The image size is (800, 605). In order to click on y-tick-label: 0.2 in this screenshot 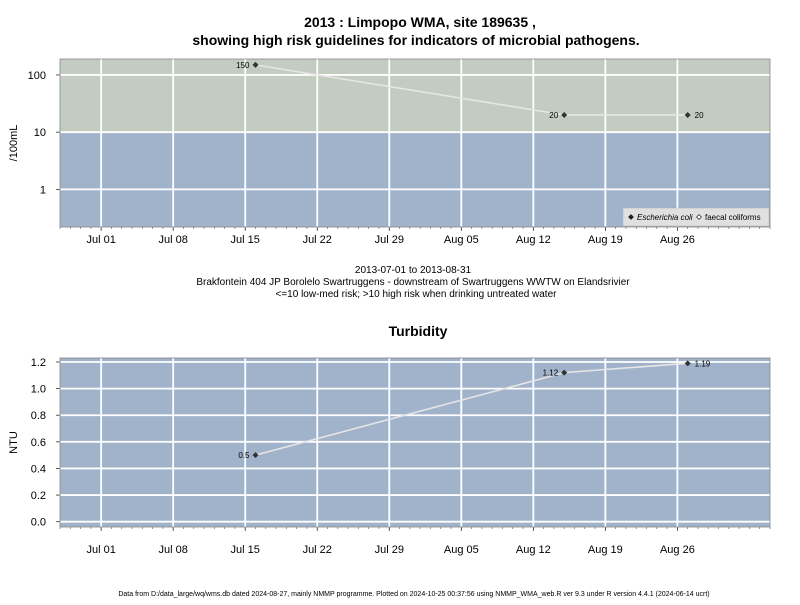, I will do `click(38, 496)`.